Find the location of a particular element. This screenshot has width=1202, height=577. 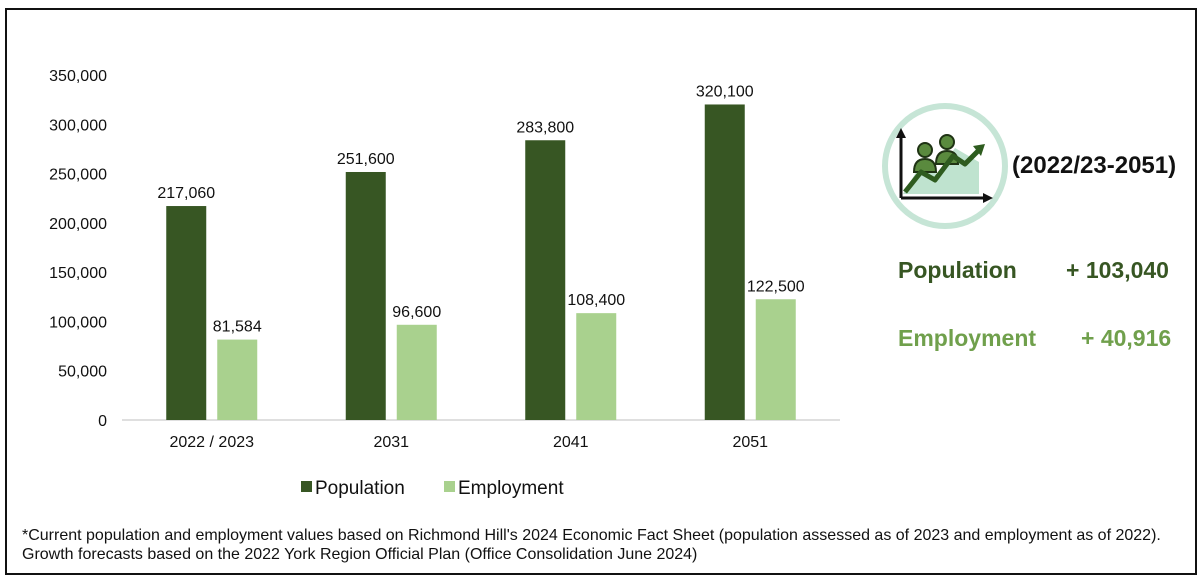

y-tick-label: 350,000 is located at coordinates (78, 76).